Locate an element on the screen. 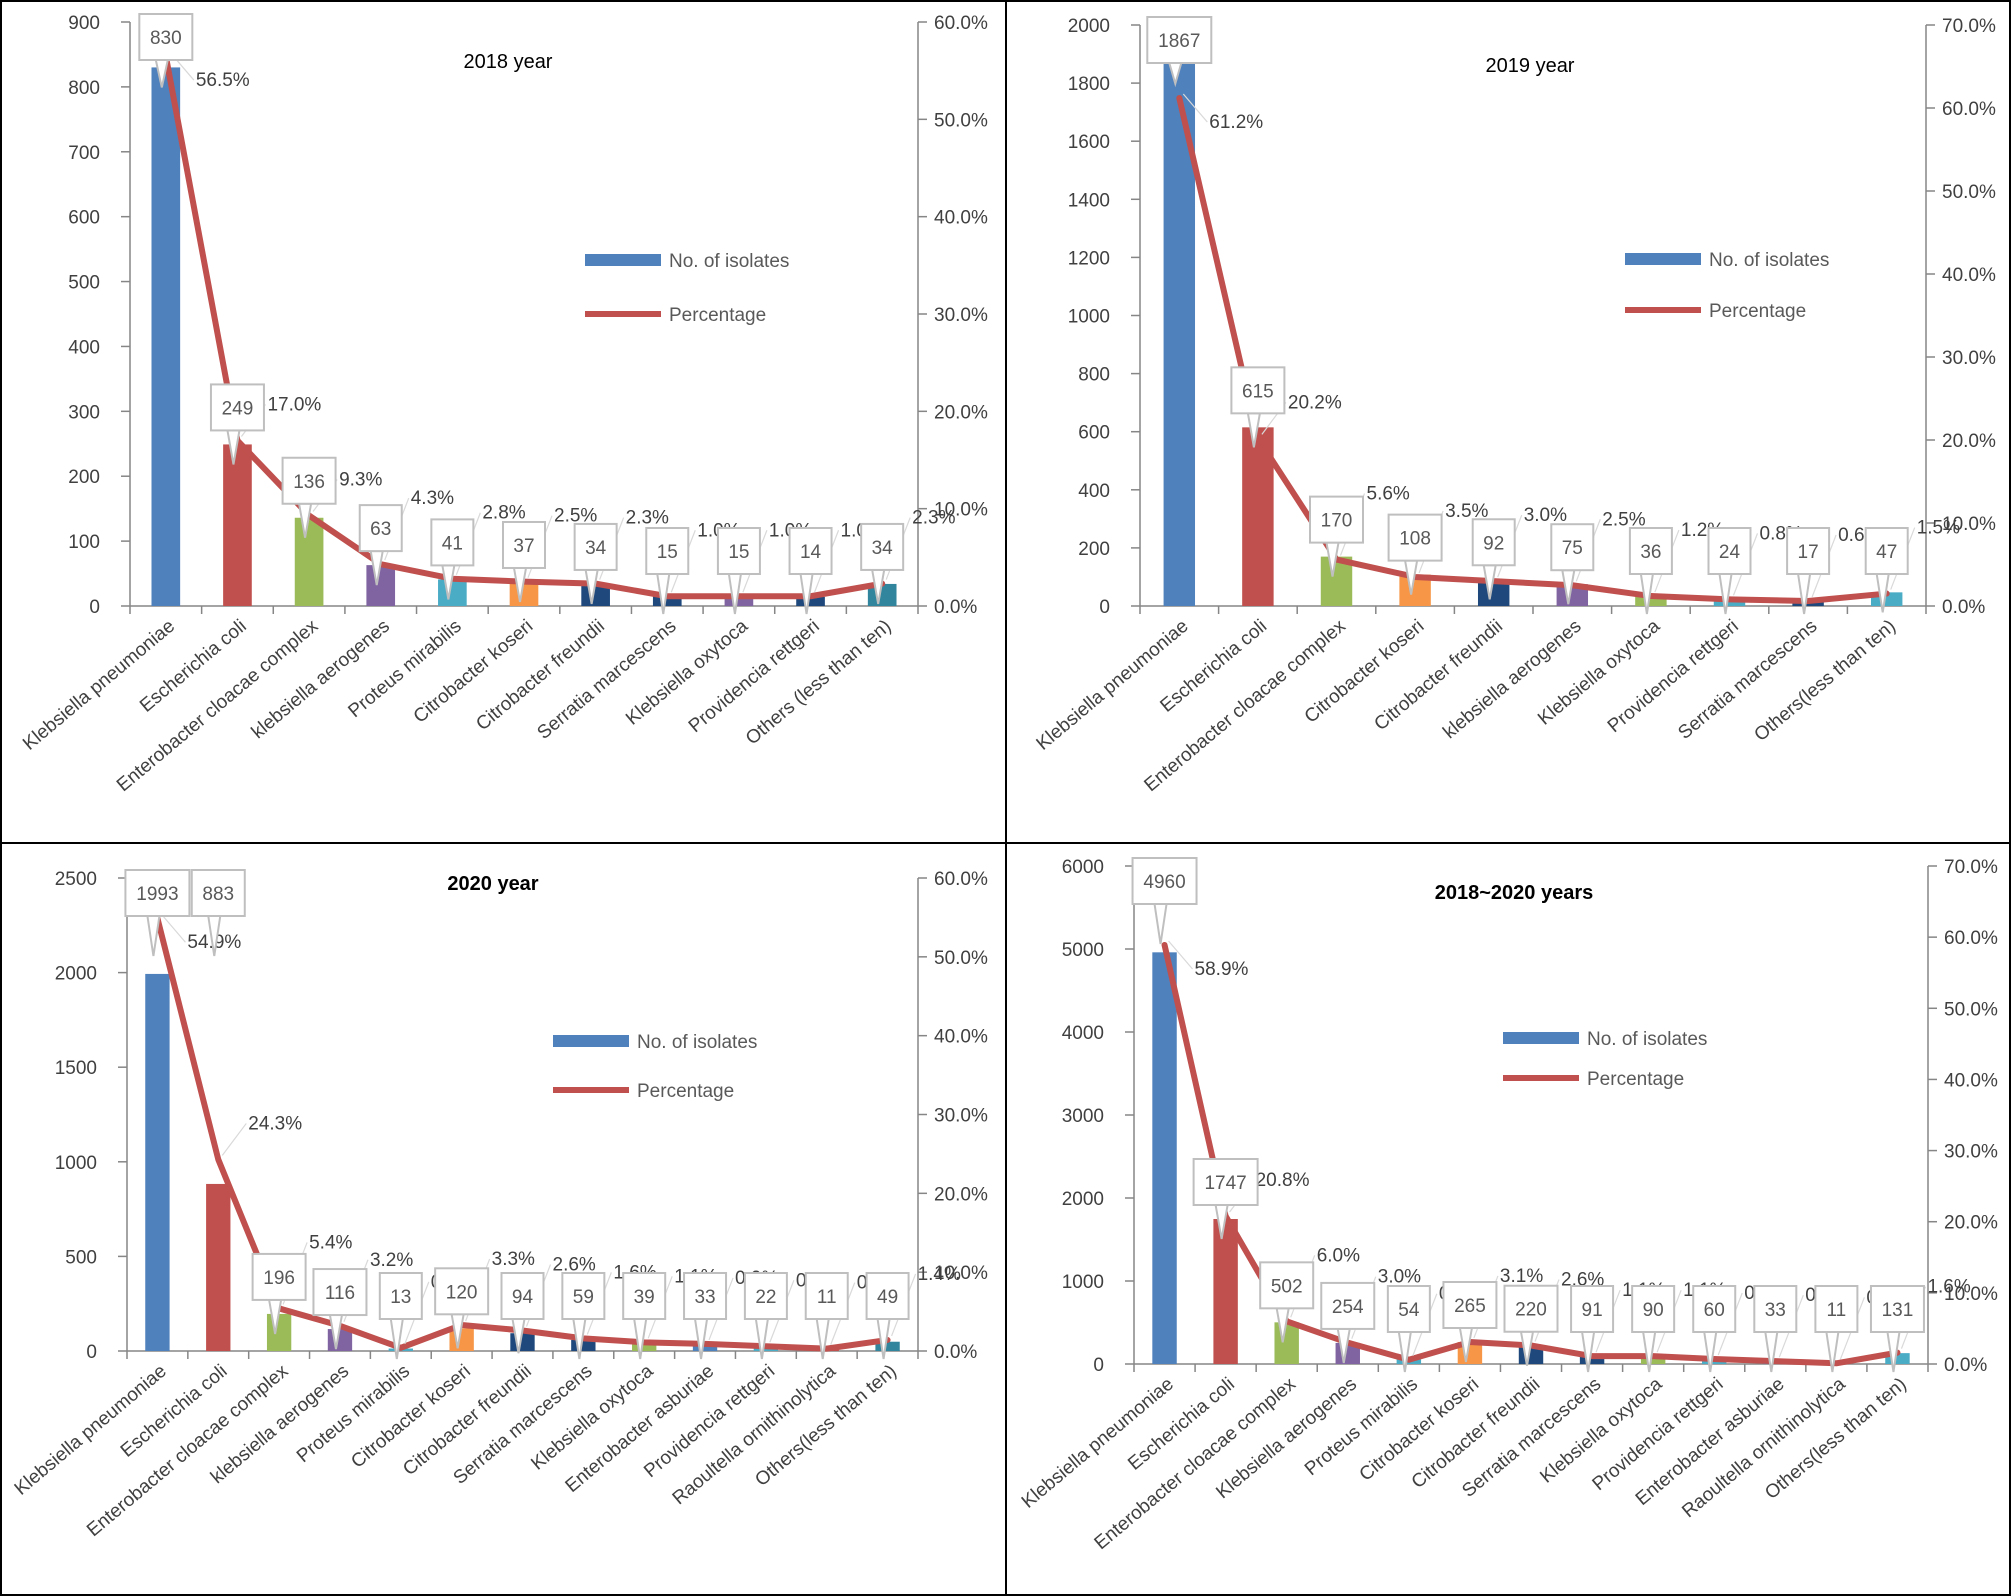  percentage-label: 4.3% is located at coordinates (432, 498).